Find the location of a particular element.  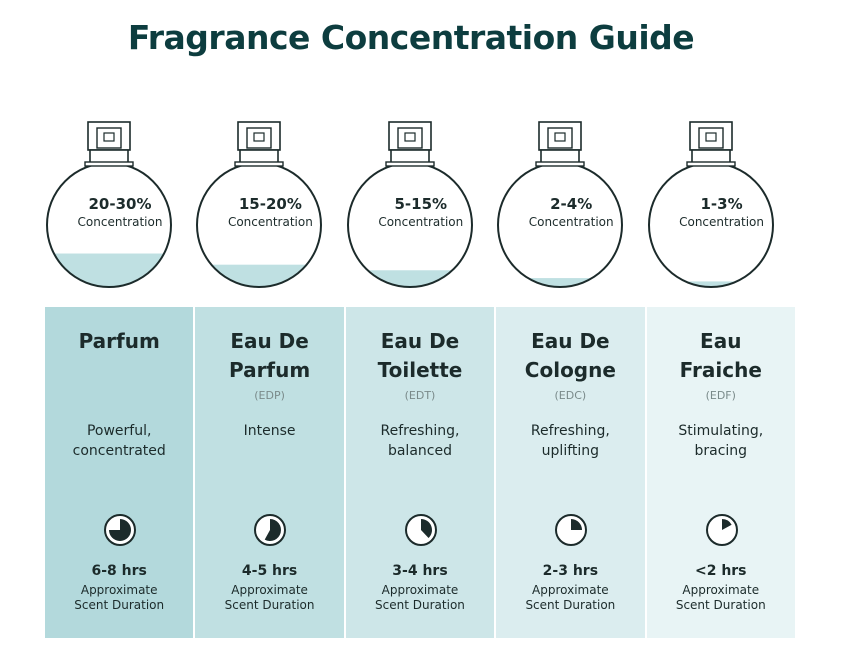

fragrance-description: Intense is located at coordinates (269, 431).